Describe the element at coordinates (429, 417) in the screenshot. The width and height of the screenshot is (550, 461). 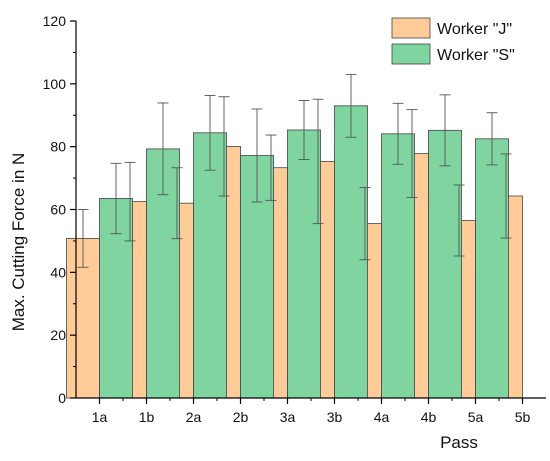
I see `x-tick-label-4b: 4b` at that location.